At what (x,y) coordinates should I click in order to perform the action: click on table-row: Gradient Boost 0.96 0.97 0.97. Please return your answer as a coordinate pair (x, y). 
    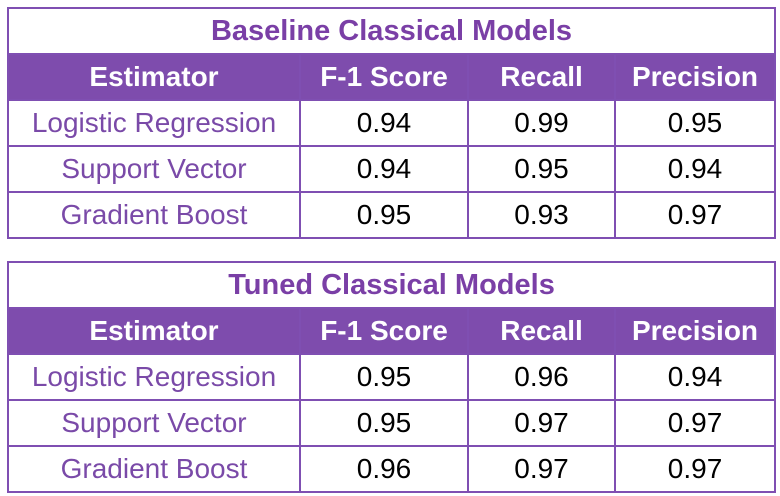
    Looking at the image, I should click on (392, 469).